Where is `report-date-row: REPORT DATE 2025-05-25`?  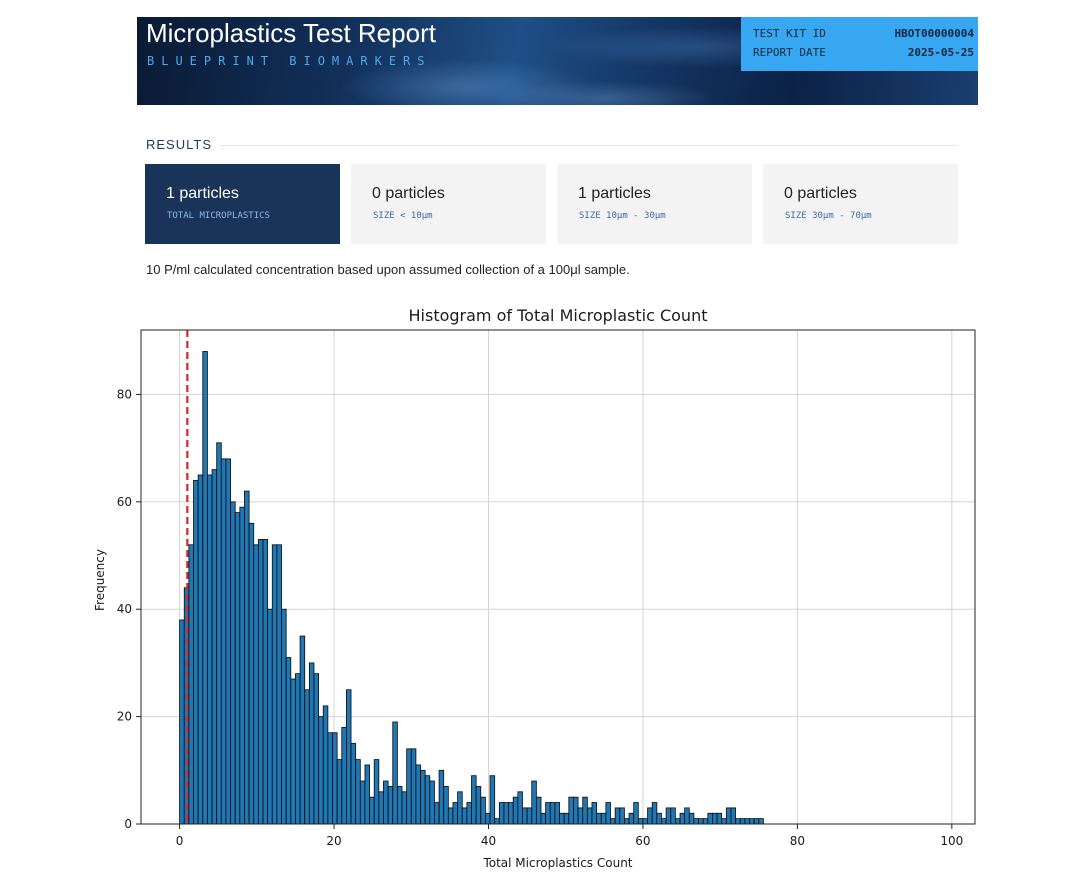 report-date-row: REPORT DATE 2025-05-25 is located at coordinates (863, 52).